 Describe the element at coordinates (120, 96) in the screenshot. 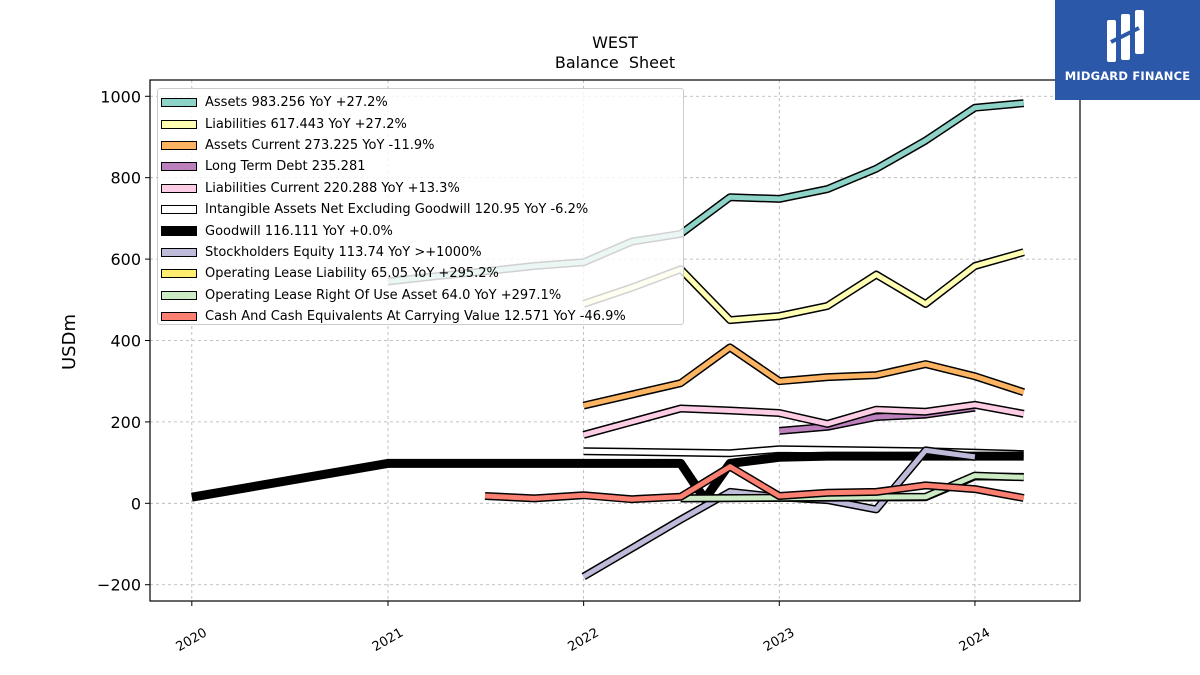

I see `y-tick-label: 1000` at that location.